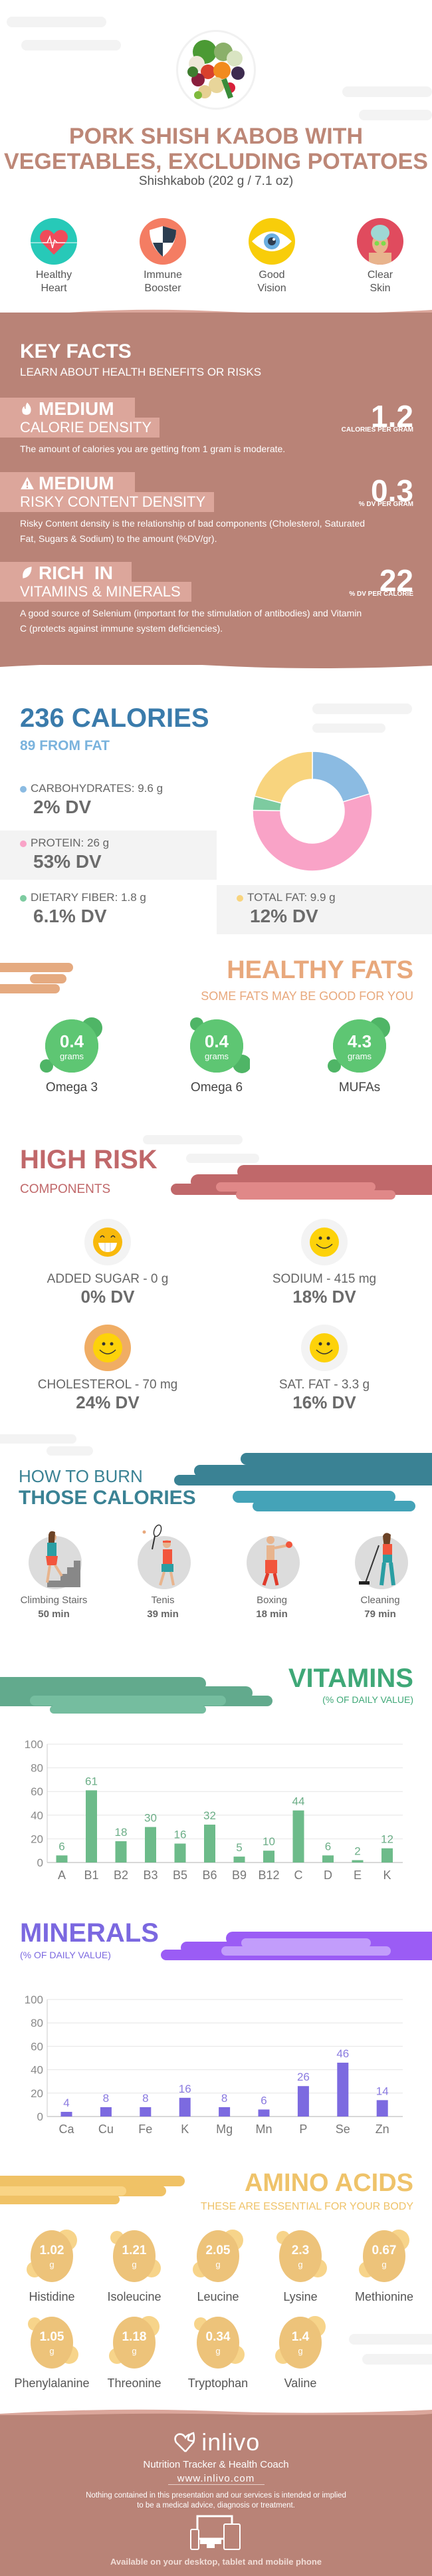 This screenshot has width=432, height=2576. Describe the element at coordinates (37, 1839) in the screenshot. I see `y-tick-label: 20` at that location.